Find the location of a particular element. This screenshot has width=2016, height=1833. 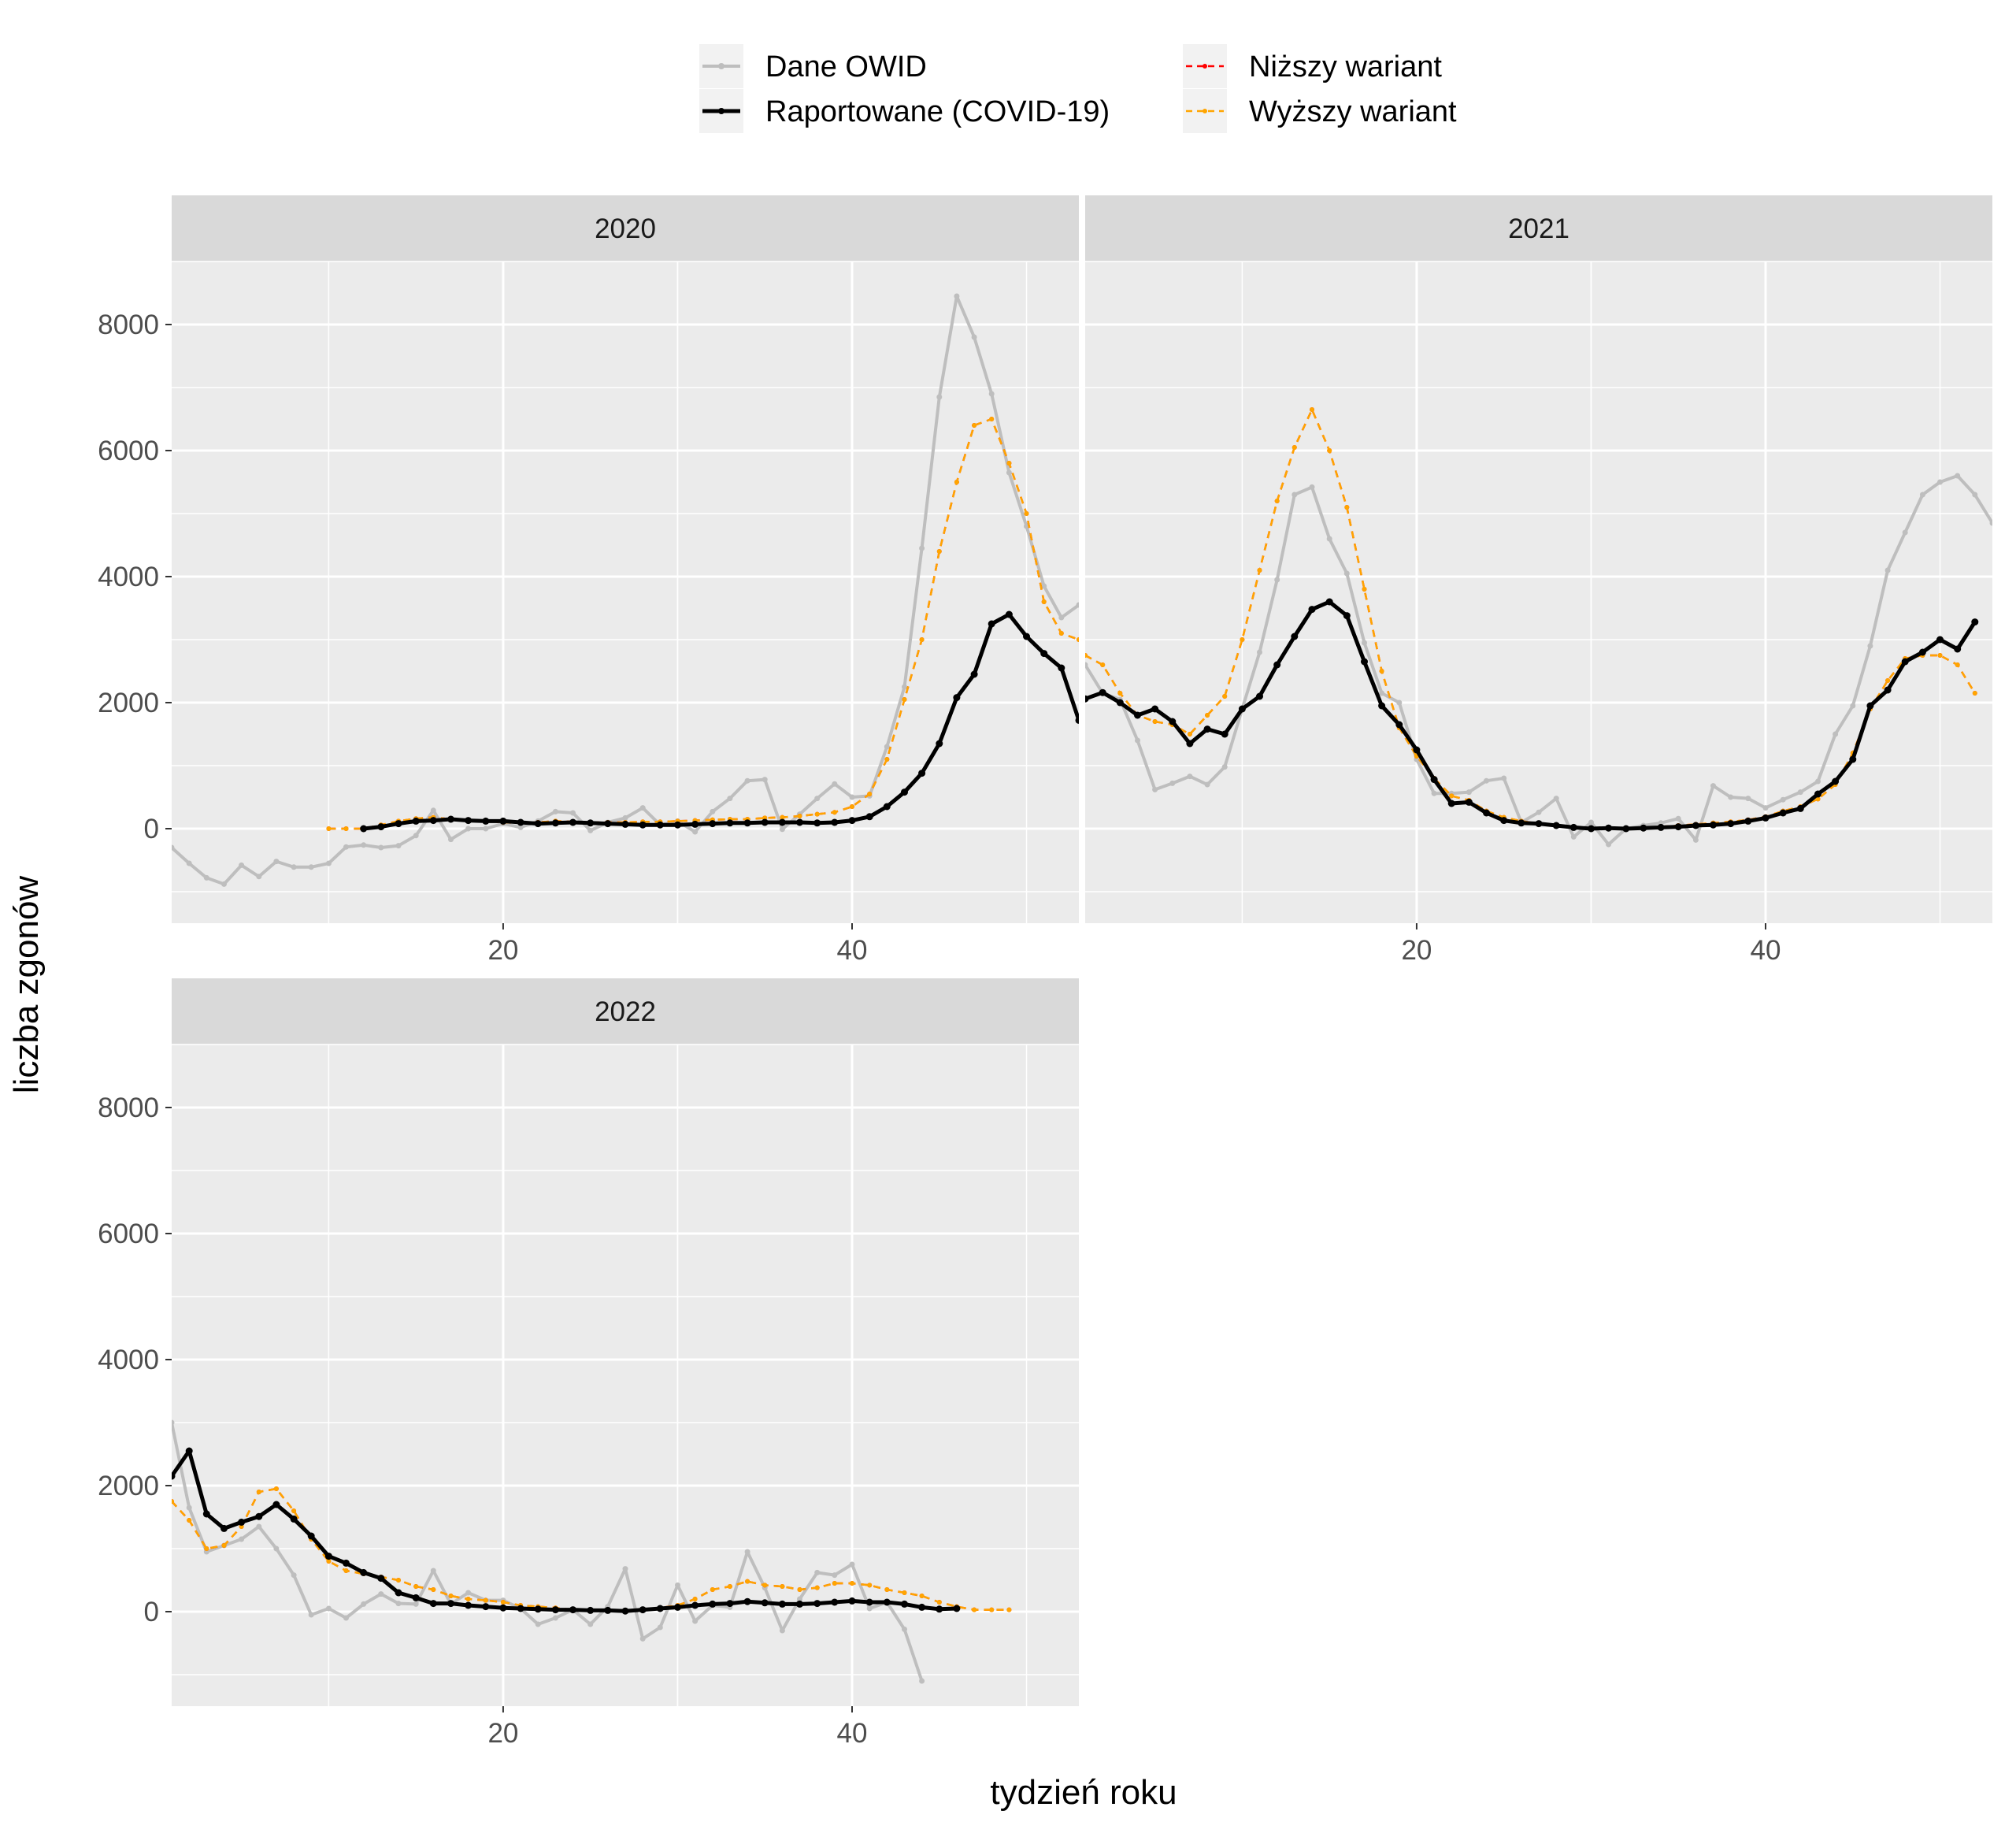

panel-2020-series-dane-owid is located at coordinates (625, 590).